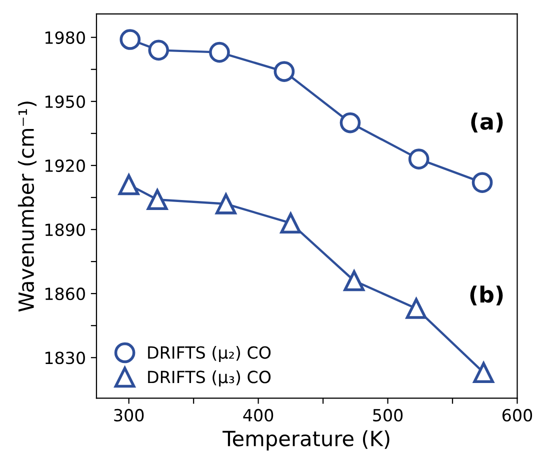  What do you see at coordinates (65, 165) in the screenshot?
I see `y-tick-label: 1920` at bounding box center [65, 165].